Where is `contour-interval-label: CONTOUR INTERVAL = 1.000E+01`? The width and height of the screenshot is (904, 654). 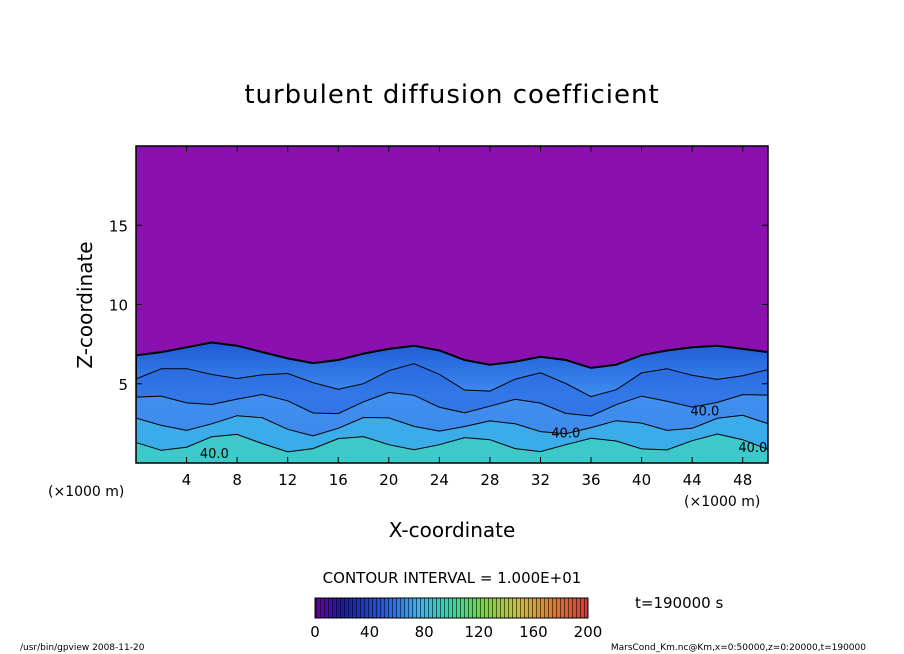 contour-interval-label: CONTOUR INTERVAL = 1.000E+01 is located at coordinates (452, 578).